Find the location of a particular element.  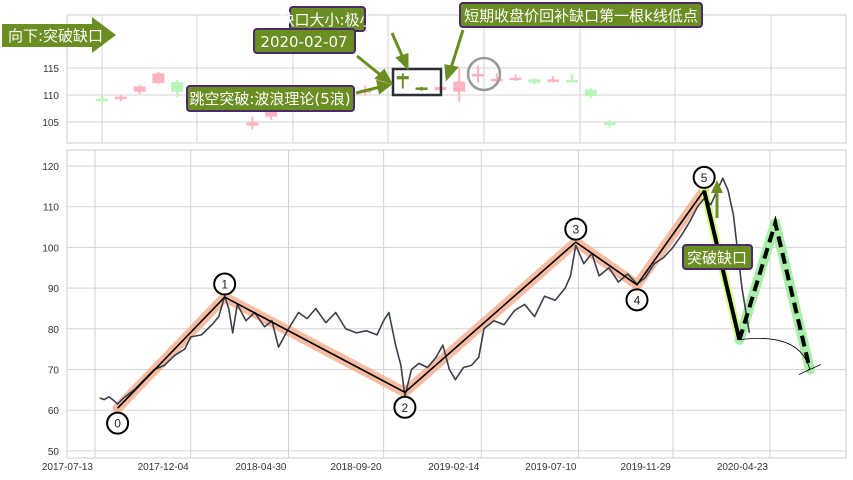

projection-tick is located at coordinates (810, 369).